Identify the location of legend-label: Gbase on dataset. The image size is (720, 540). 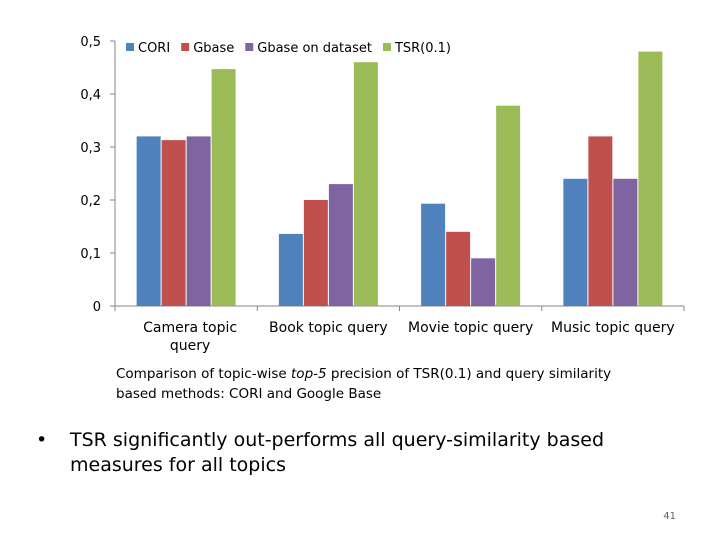
(314, 48).